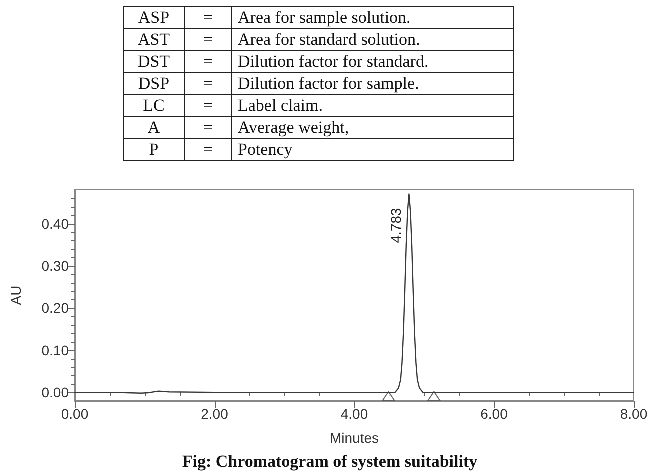 This screenshot has width=660, height=476. I want to click on annotation: 4.783, so click(396, 226).